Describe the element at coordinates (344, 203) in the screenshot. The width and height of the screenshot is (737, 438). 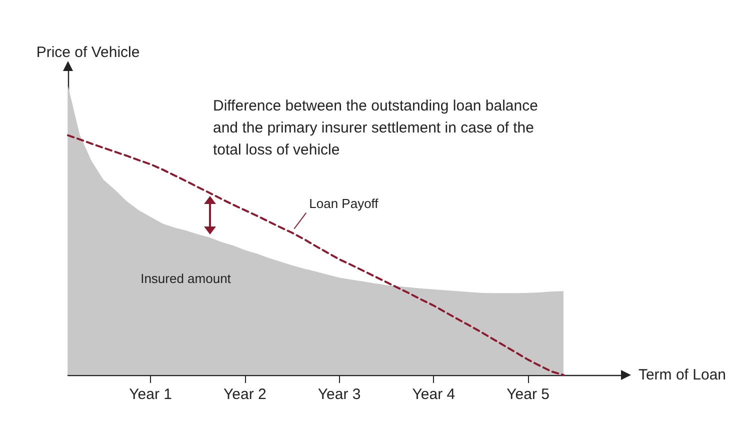
I see `text: Loan Payoff` at that location.